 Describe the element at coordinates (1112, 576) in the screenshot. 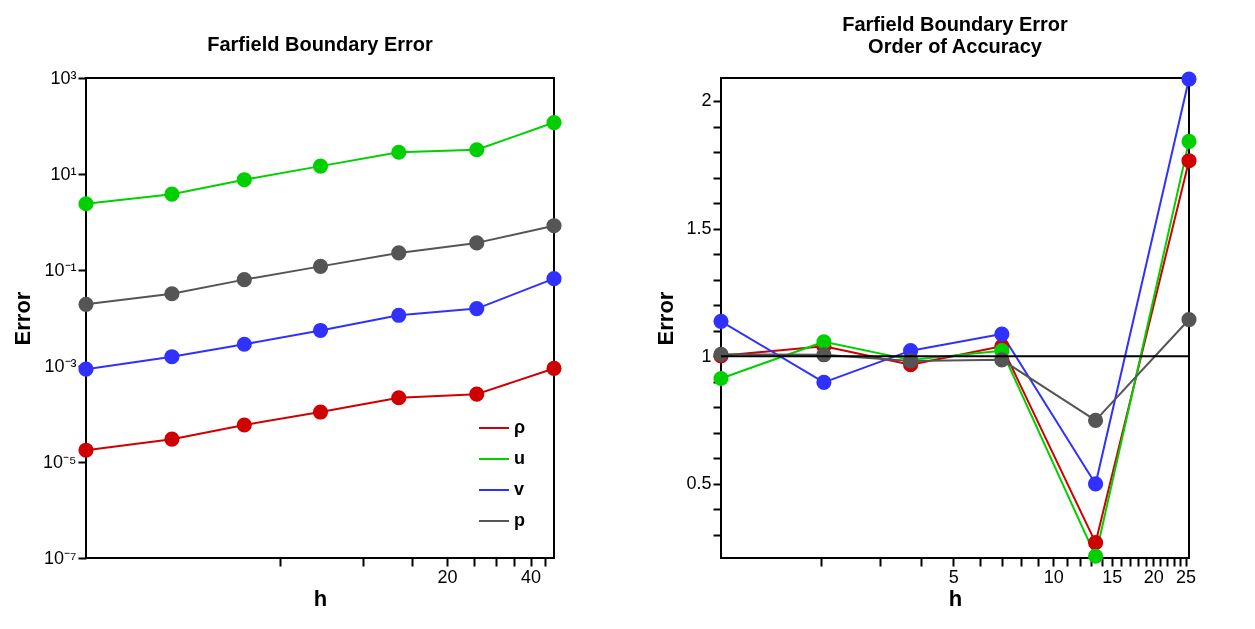

I see `x-tick-label: 15` at that location.